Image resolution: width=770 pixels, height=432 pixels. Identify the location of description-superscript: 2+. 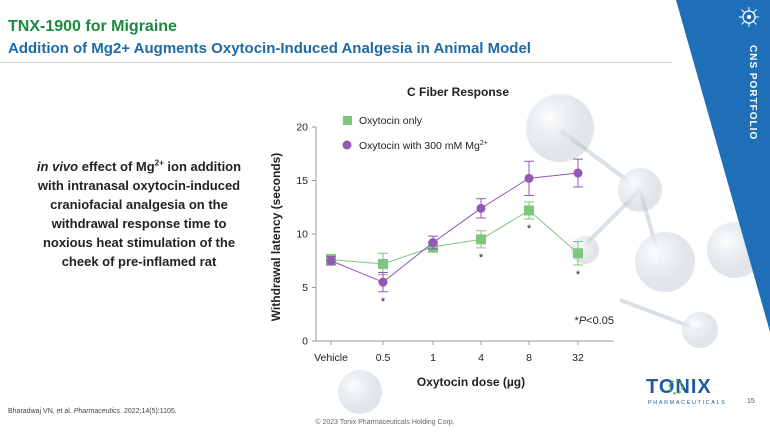
(159, 163).